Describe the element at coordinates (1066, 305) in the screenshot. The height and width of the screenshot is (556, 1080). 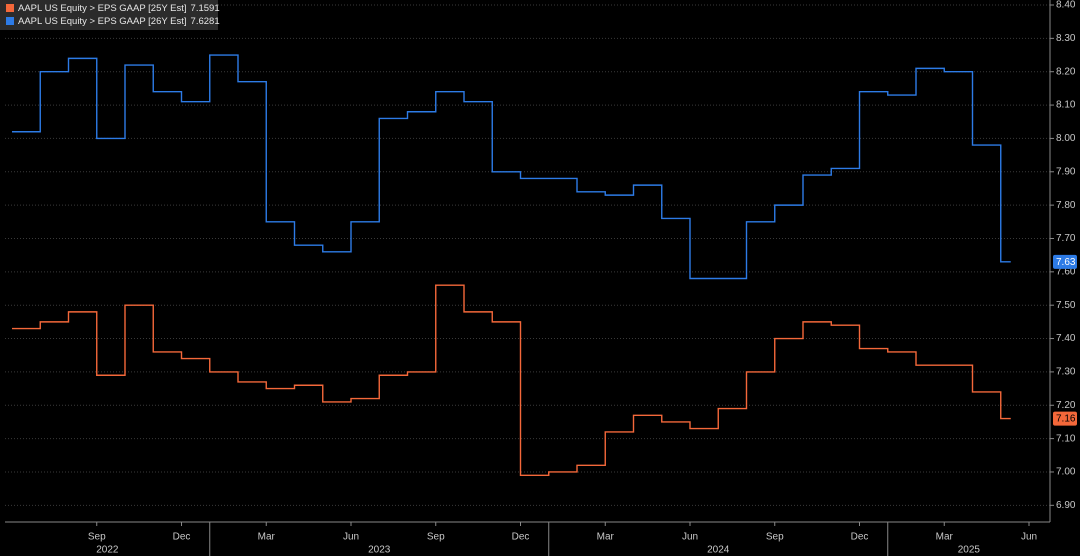
I see `y-tick-label: 7.50` at that location.